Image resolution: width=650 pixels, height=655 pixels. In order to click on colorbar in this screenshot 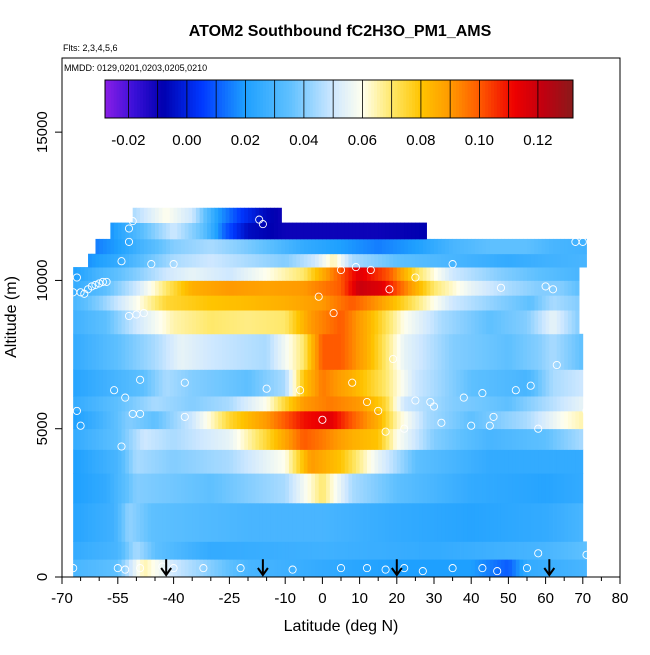, I will do `click(339, 99)`.